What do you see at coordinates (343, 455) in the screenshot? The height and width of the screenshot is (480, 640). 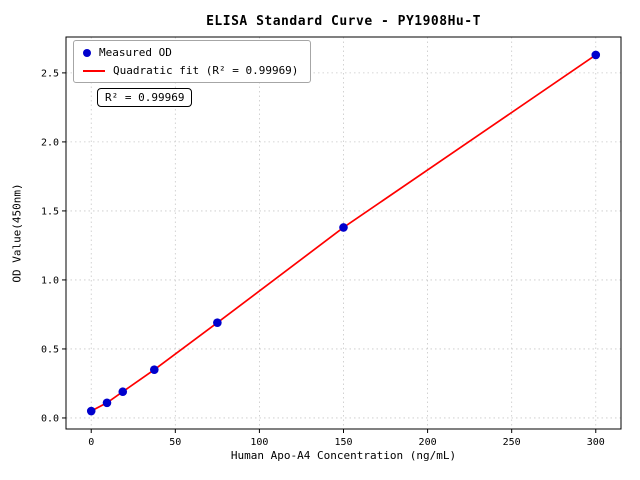 I see `x-axis-label: Human Apo-A4 Concentration (ng/mL)` at bounding box center [343, 455].